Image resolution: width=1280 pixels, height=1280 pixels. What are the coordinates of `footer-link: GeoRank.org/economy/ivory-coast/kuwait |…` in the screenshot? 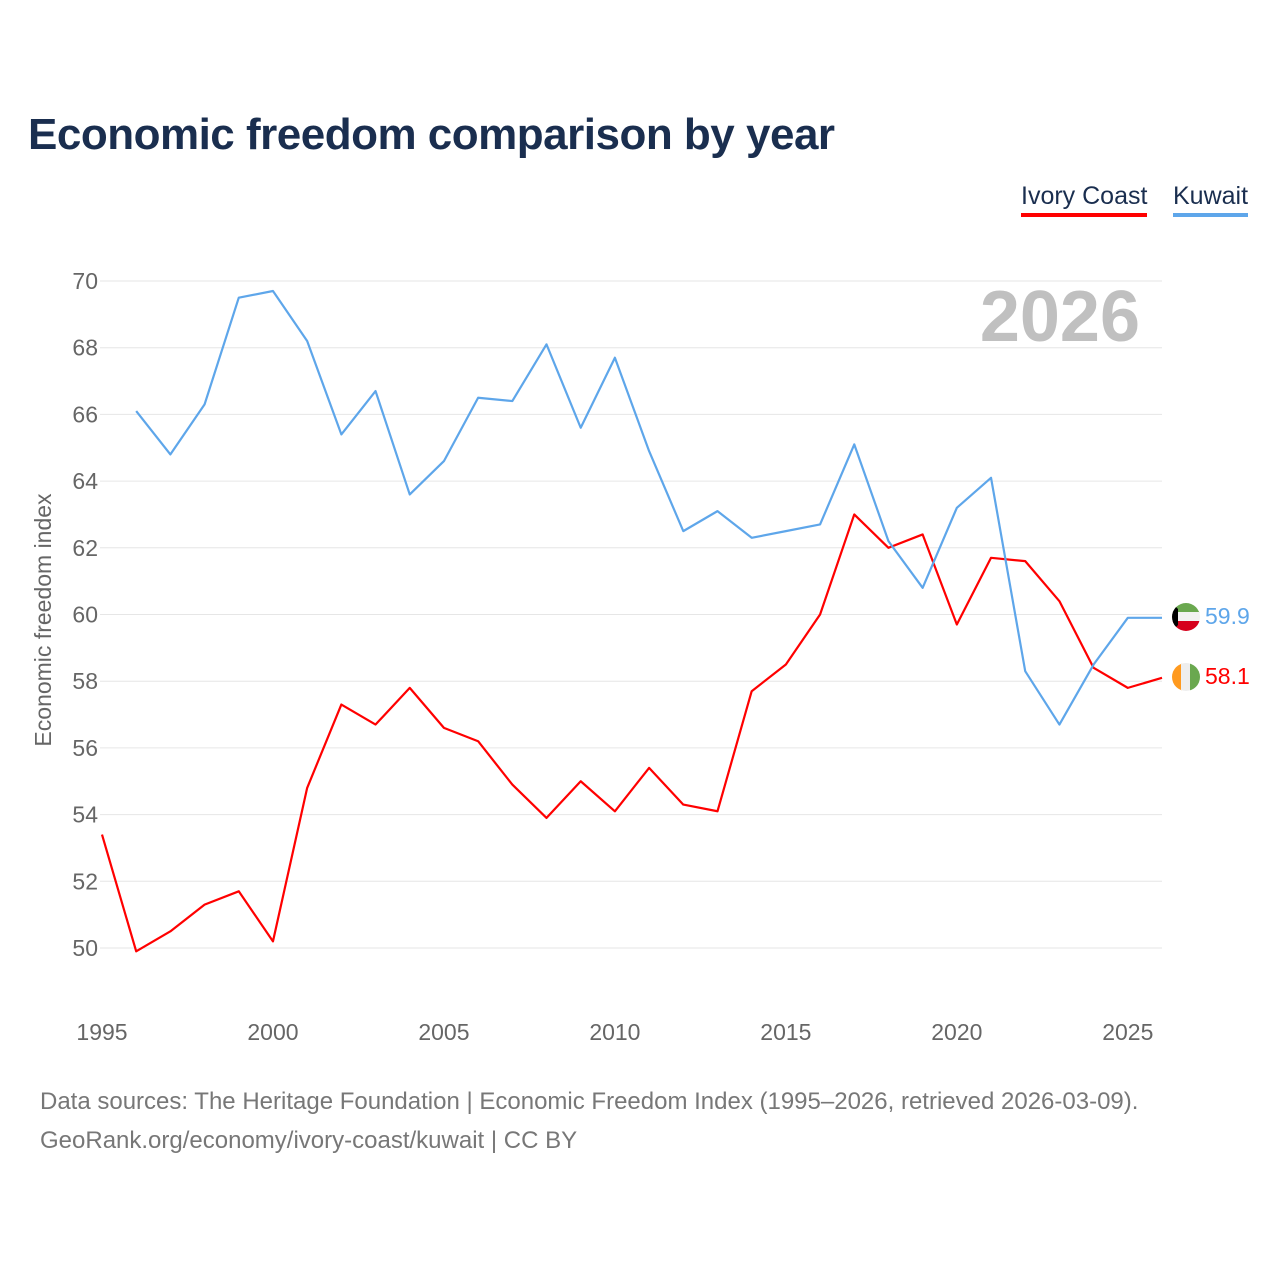 It's located at (309, 1140).